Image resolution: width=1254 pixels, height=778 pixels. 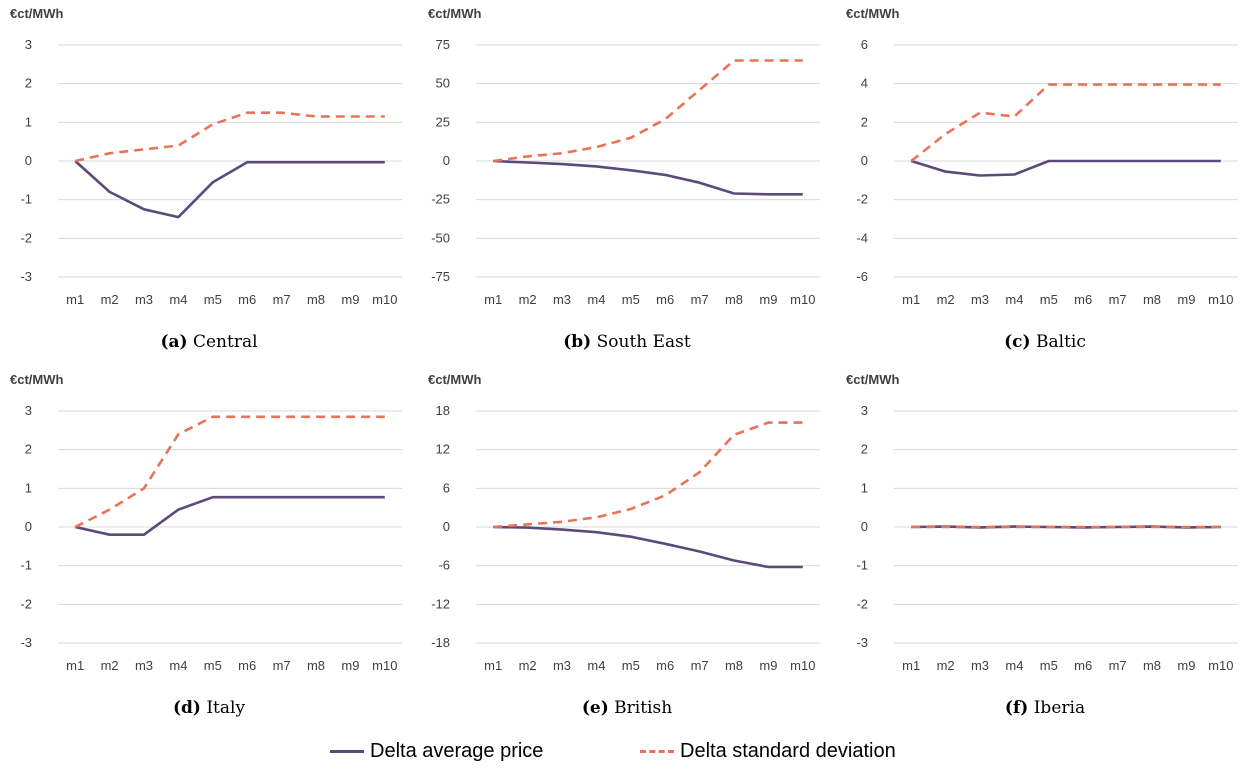 I want to click on chart-svg: 6 4 2 0 -2 -4 -6 m1 m2 m3 m4 m5 m6 m7 m8 m9 m10, so click(x=1047, y=172).